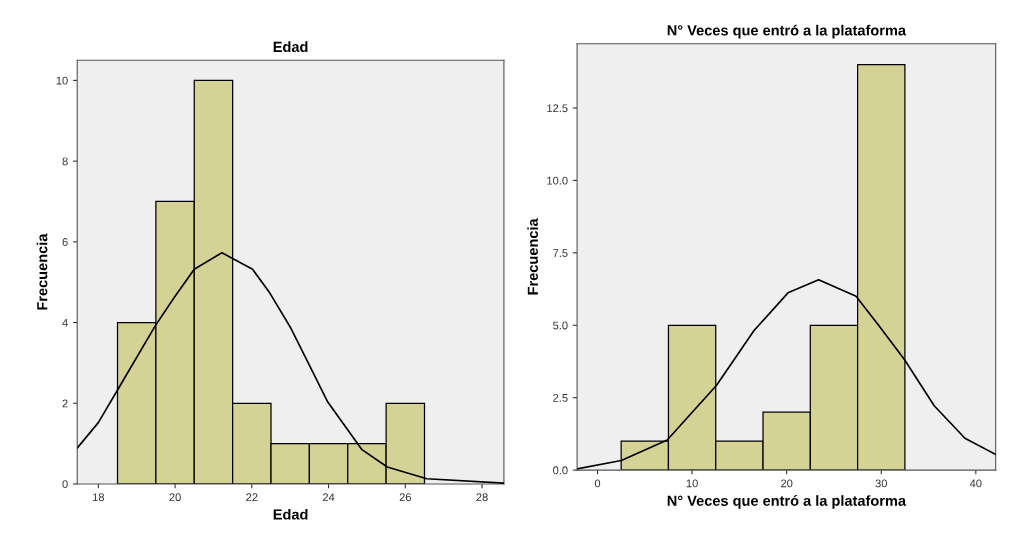 The height and width of the screenshot is (533, 1016). What do you see at coordinates (557, 180) in the screenshot?
I see `y-tick-label: 10.0` at bounding box center [557, 180].